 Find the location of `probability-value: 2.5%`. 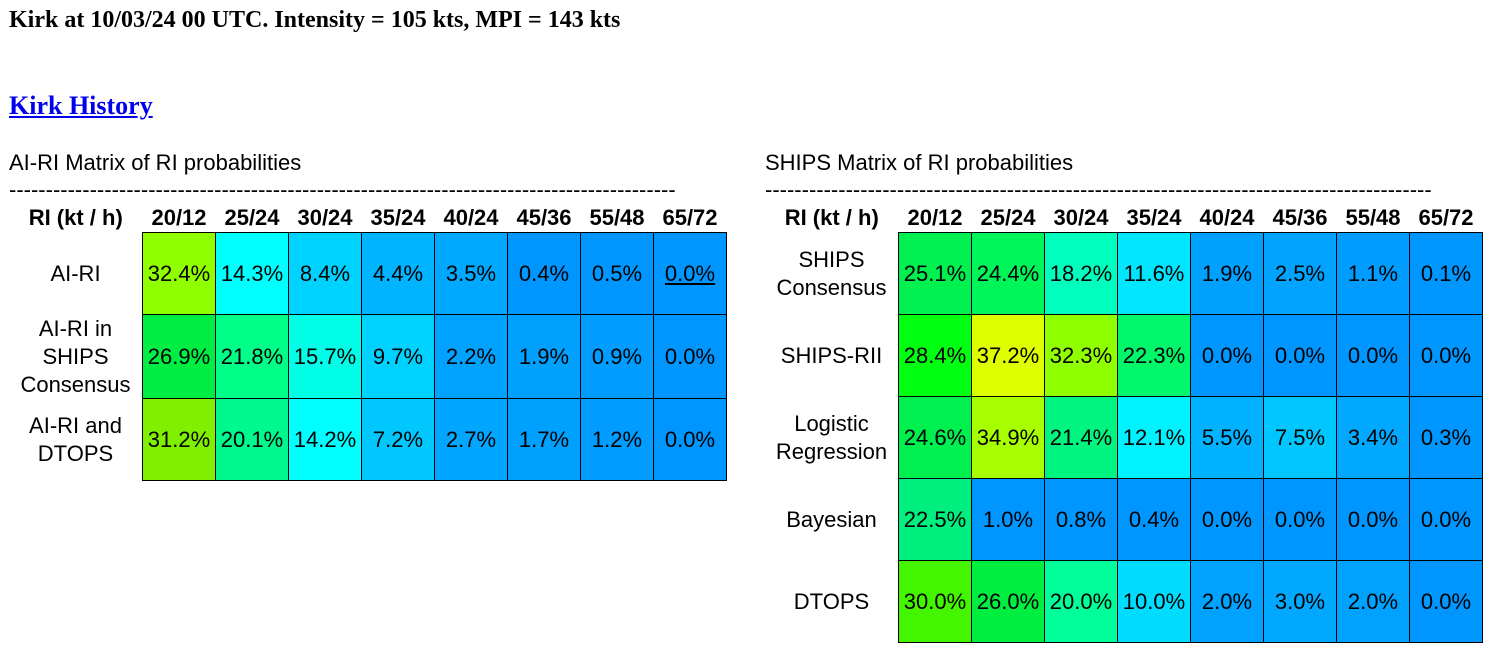

probability-value: 2.5% is located at coordinates (1300, 273).